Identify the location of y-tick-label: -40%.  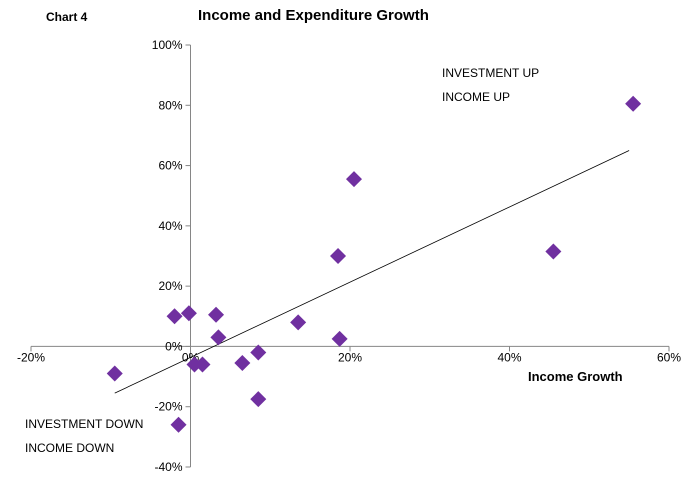
(168, 467).